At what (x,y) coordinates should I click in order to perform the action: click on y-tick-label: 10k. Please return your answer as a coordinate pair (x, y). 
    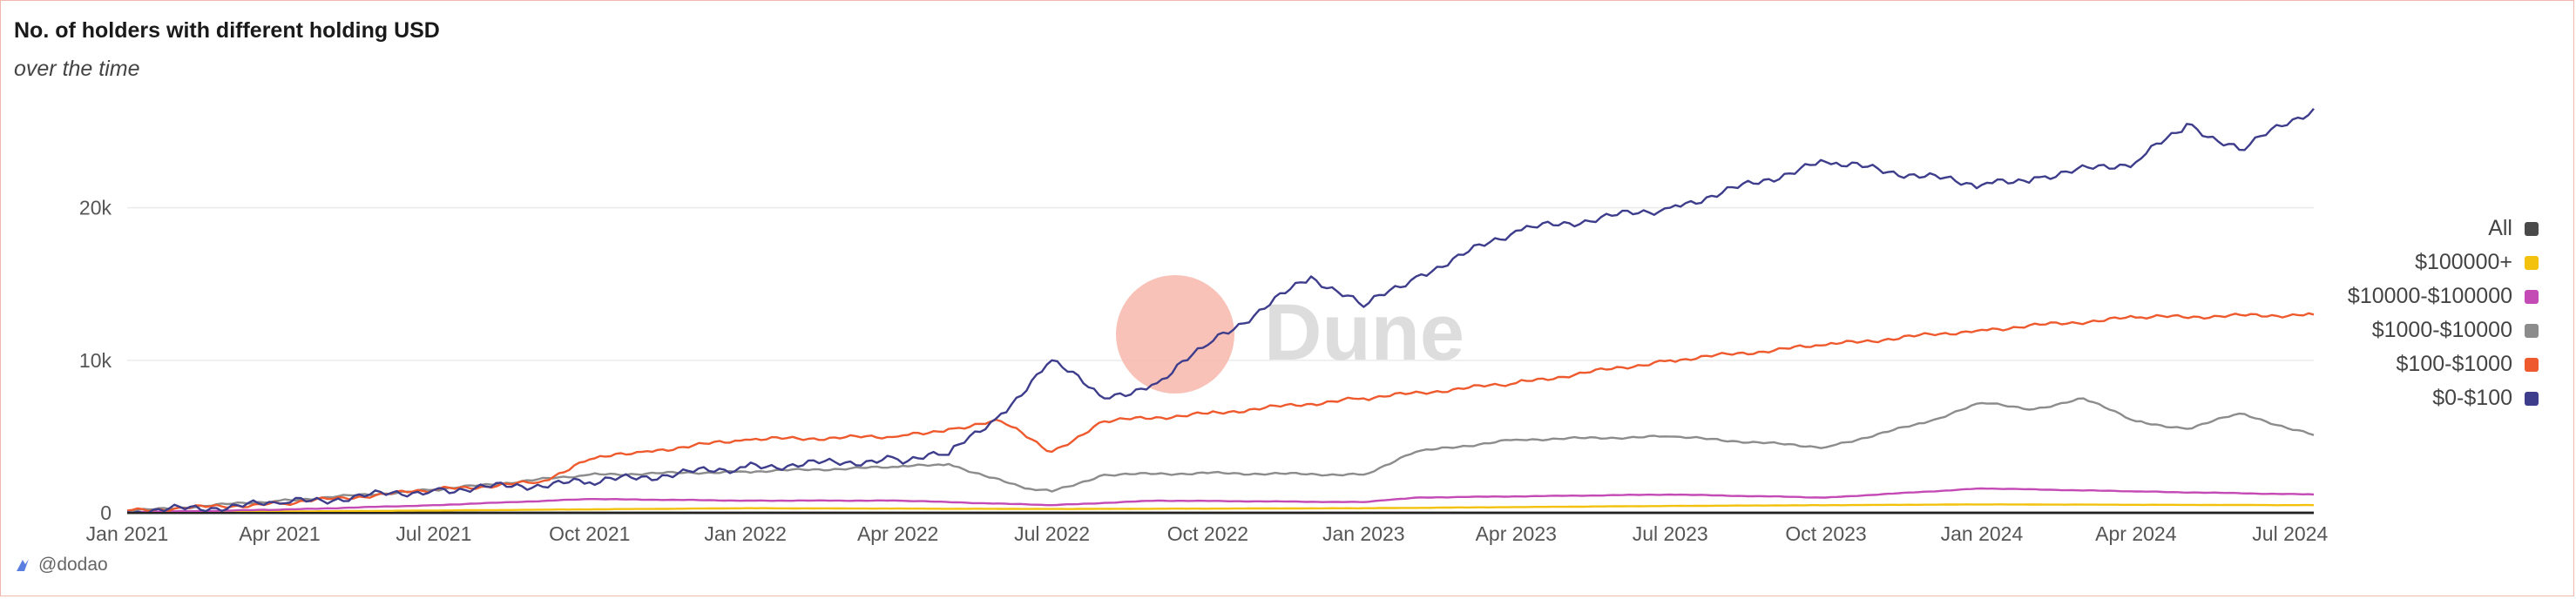
    Looking at the image, I should click on (95, 360).